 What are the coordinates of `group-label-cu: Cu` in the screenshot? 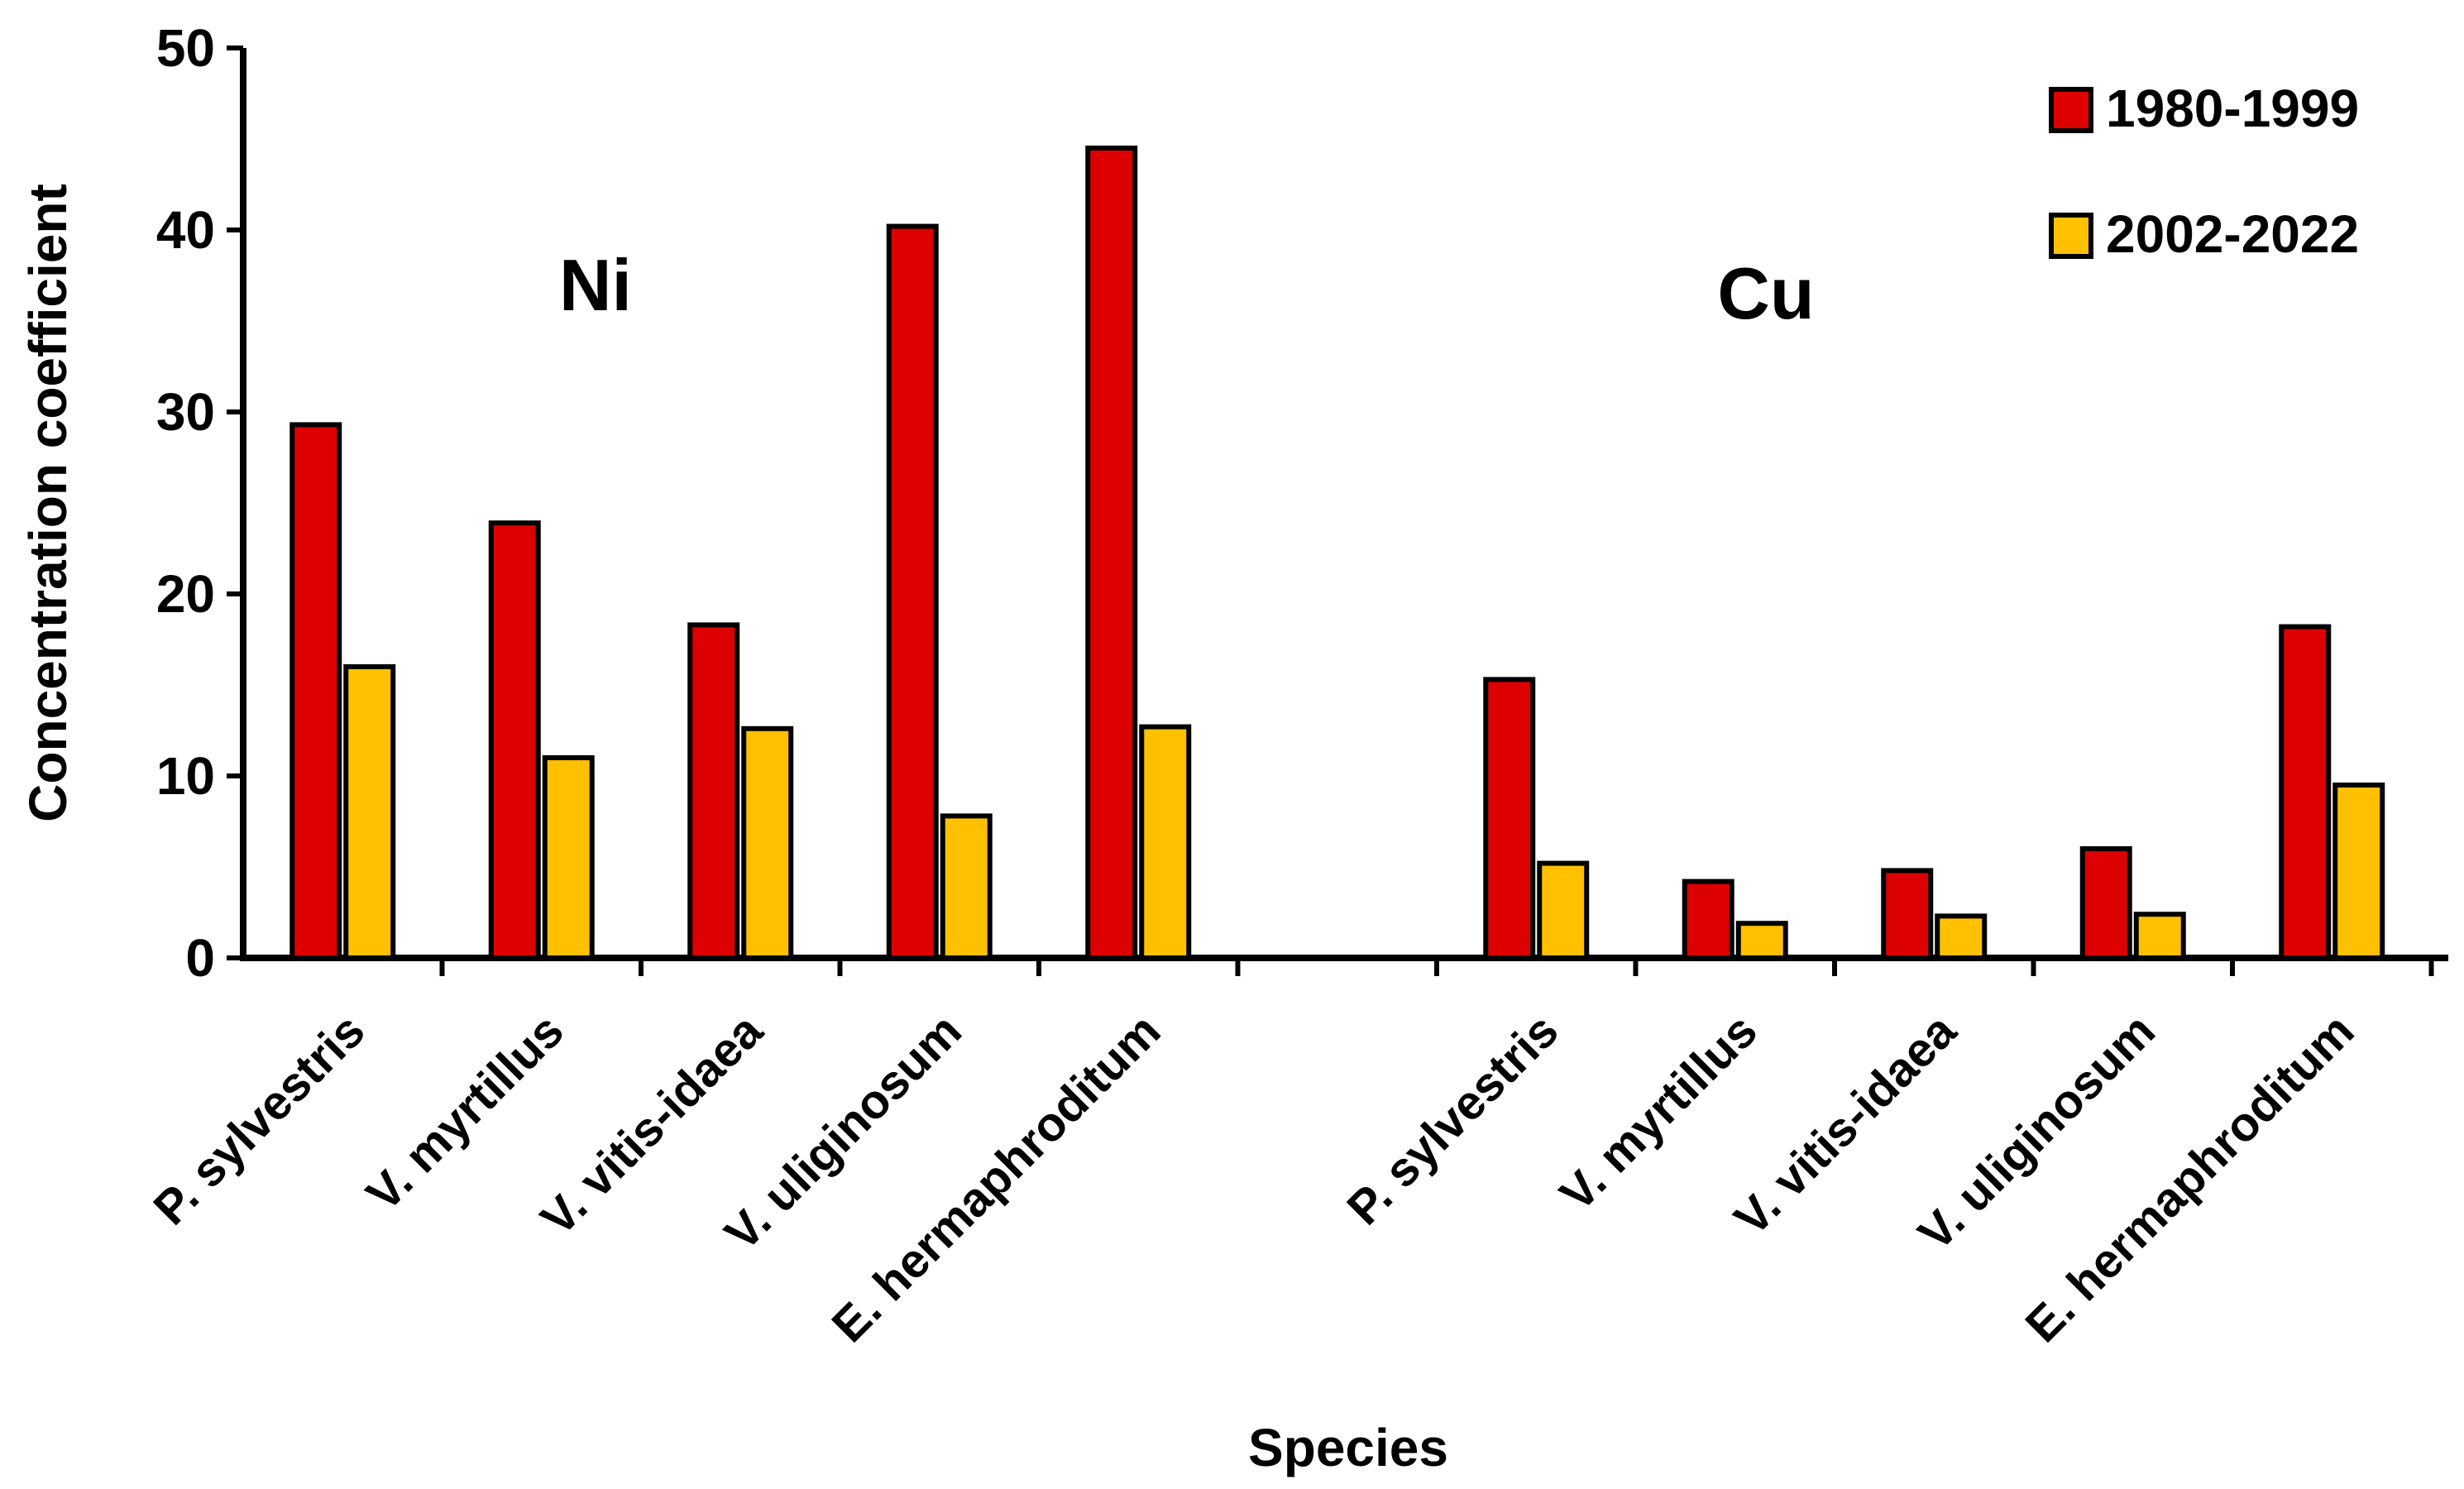 It's located at (1765, 293).